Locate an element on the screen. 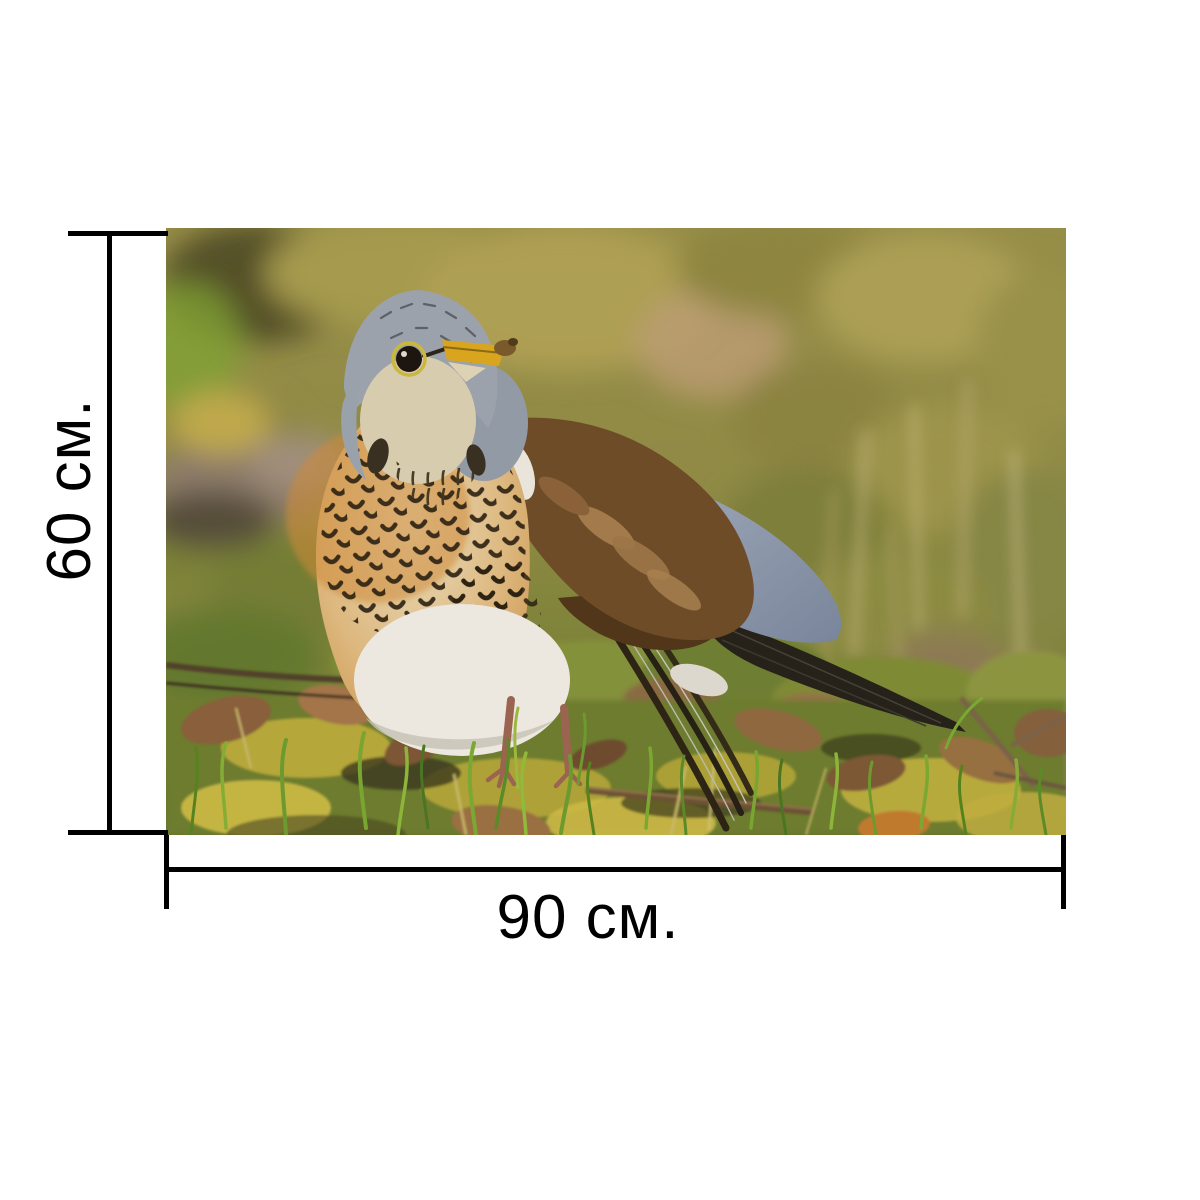 This screenshot has height=1200, width=1200. width-dimension-cap-right is located at coordinates (1063, 872).